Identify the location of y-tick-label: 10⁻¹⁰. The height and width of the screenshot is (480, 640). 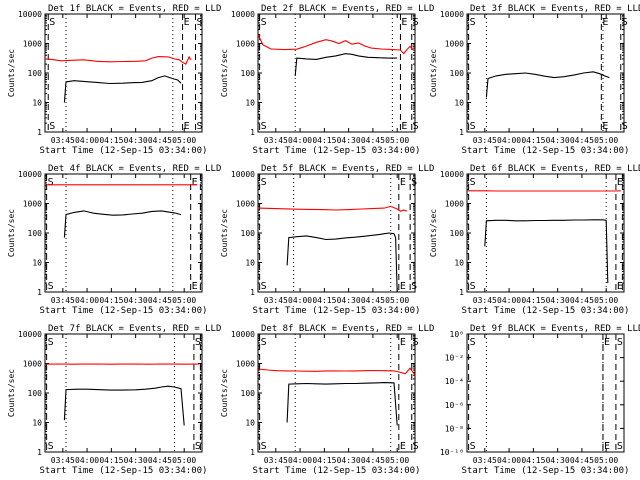
(452, 452).